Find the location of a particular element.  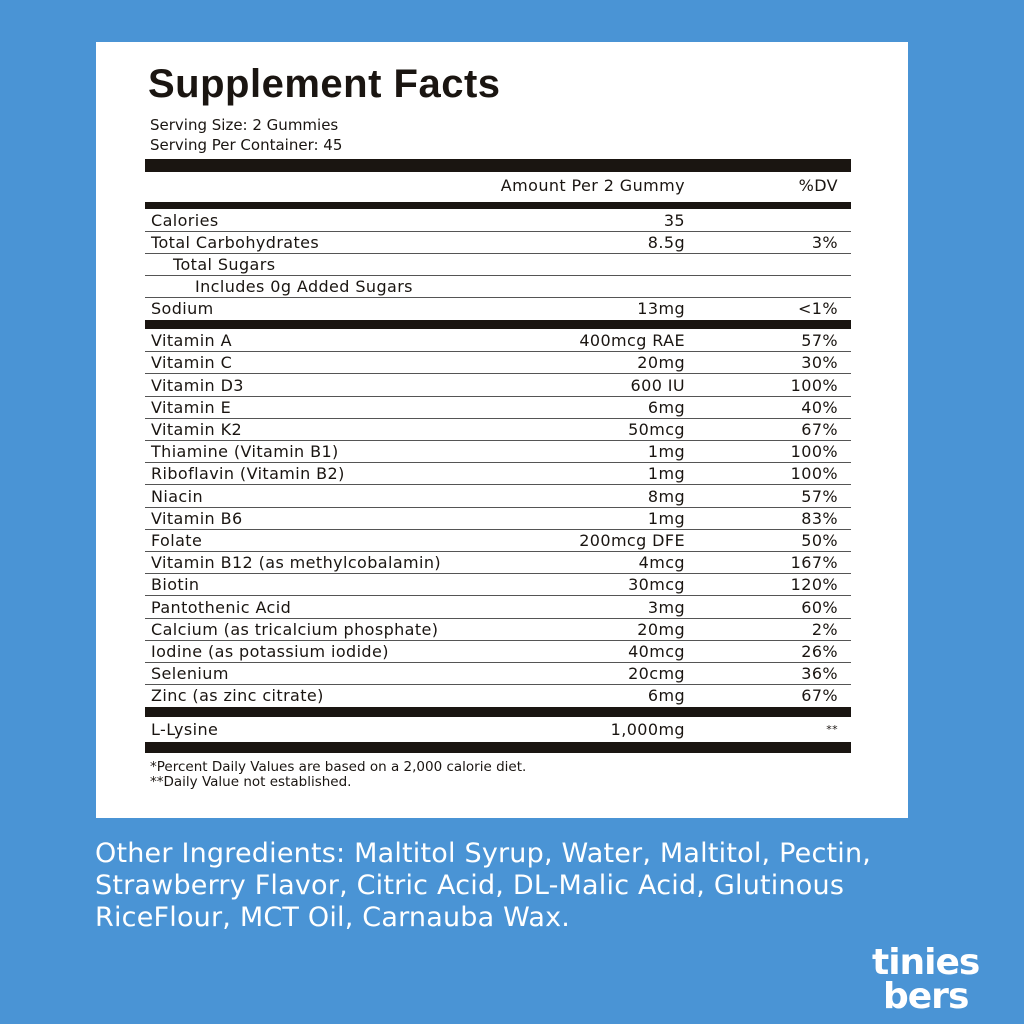

logo-line: tinies is located at coordinates (926, 962).